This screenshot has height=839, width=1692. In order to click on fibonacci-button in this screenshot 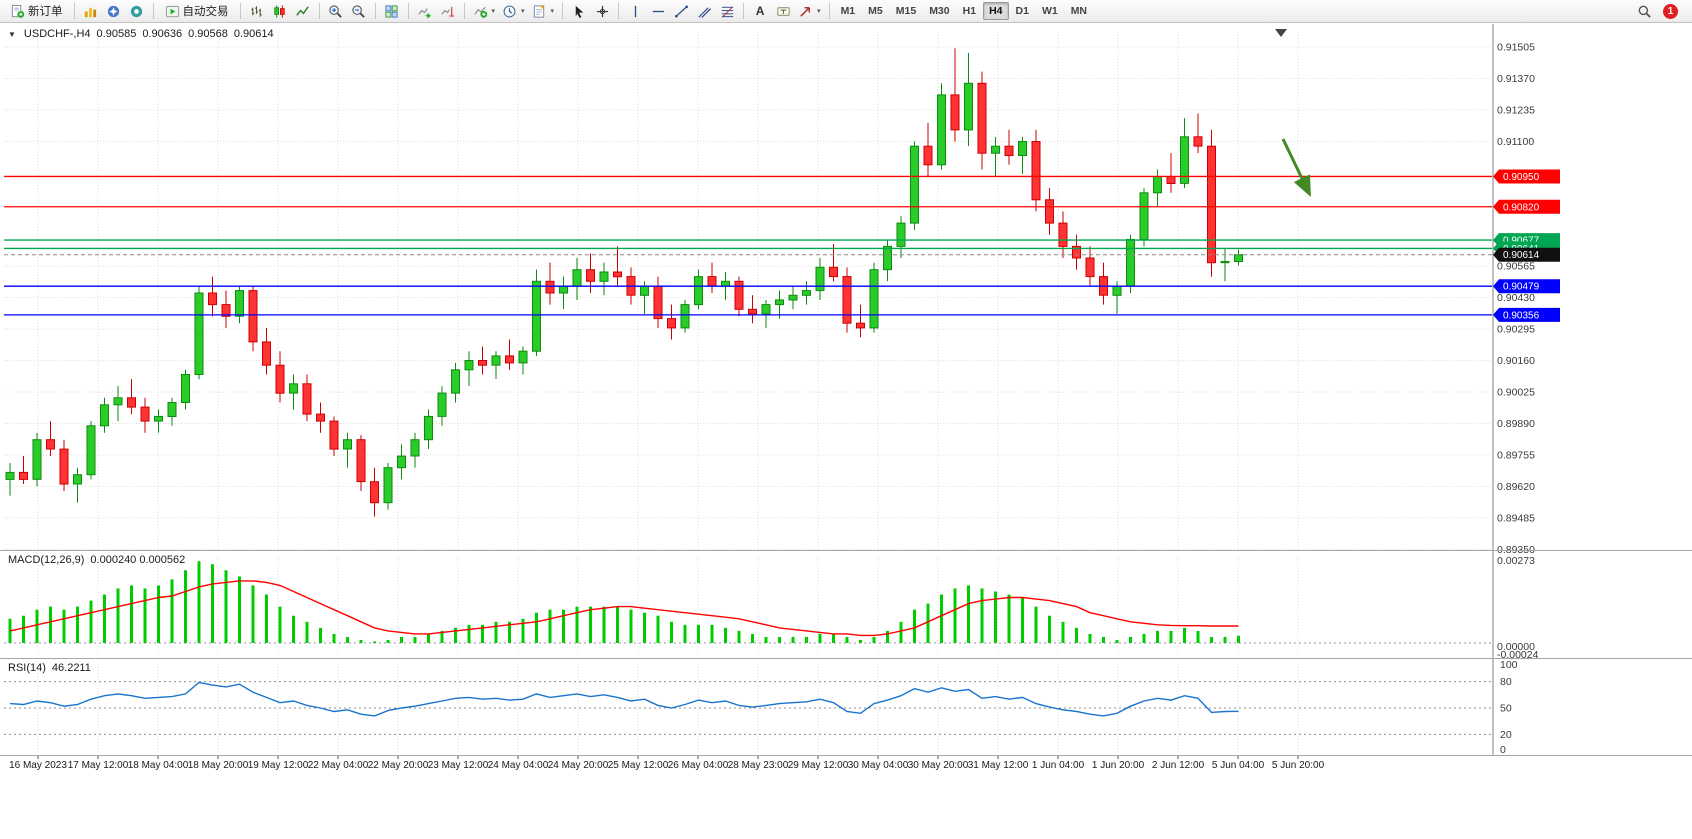, I will do `click(727, 11)`.